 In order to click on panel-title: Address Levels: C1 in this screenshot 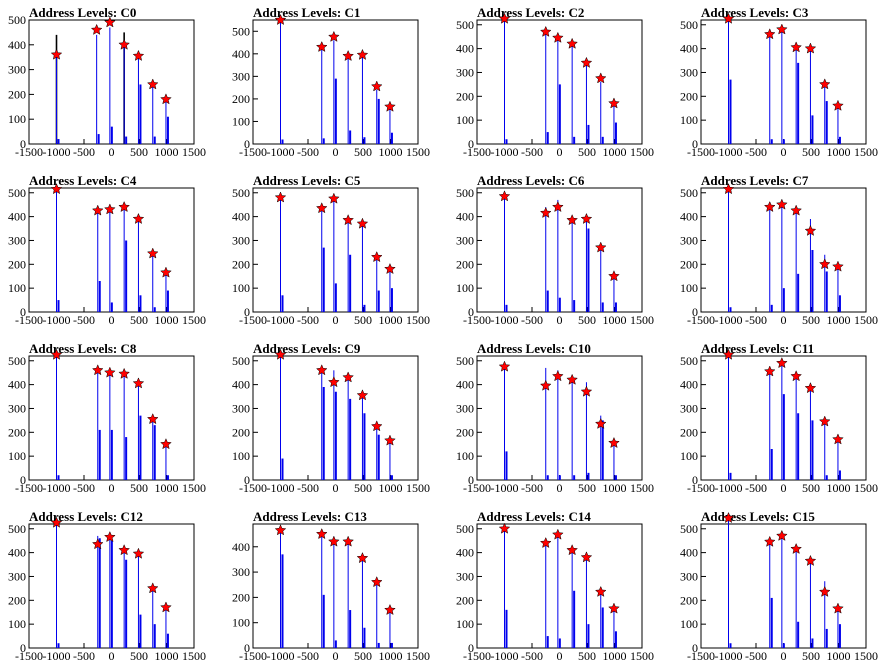, I will do `click(306, 12)`.